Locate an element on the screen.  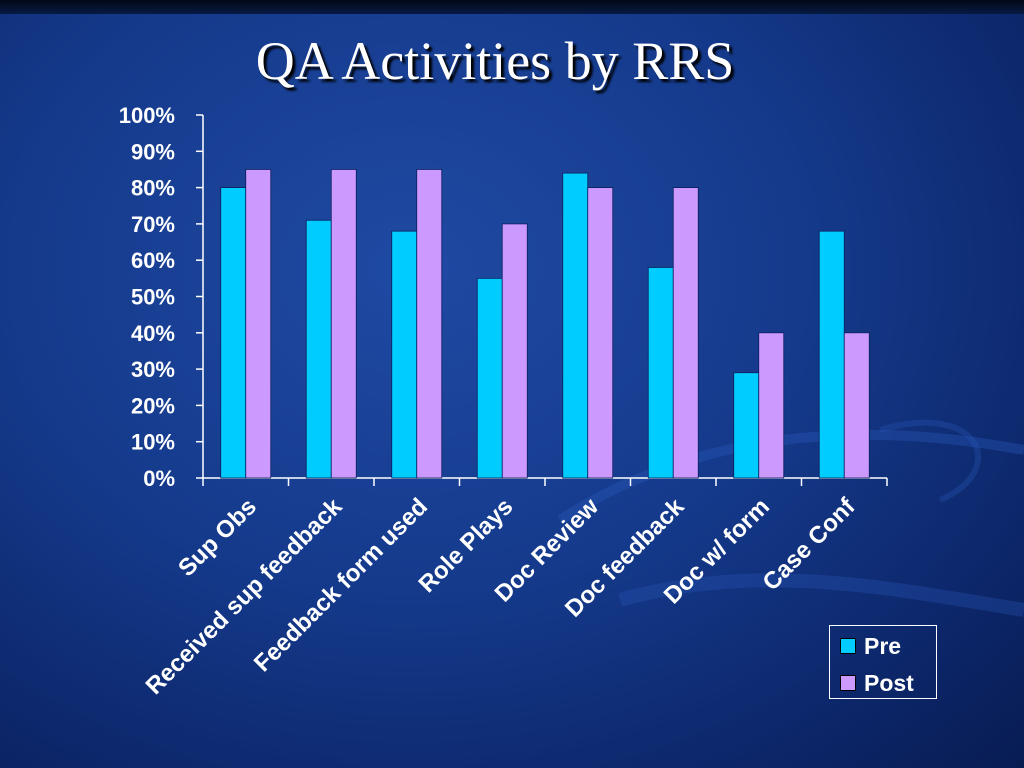
y-tick-label: 70% is located at coordinates (153, 224).